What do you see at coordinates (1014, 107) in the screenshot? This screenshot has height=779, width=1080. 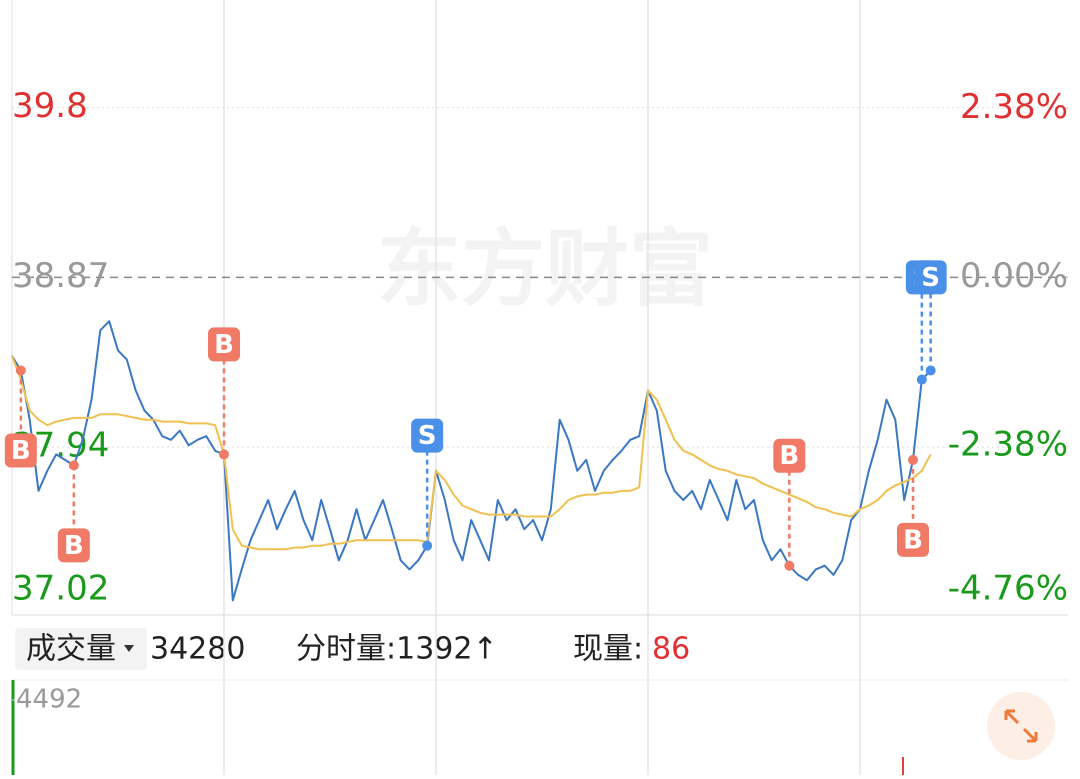 I see `y2-tick-label: 2.38%` at bounding box center [1014, 107].